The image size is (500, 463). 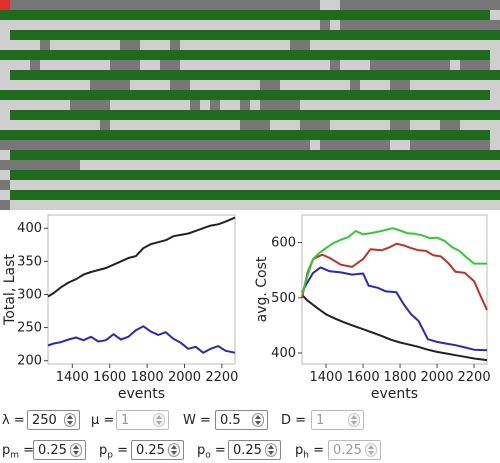 I want to click on ph-label: ph =, so click(x=310, y=452).